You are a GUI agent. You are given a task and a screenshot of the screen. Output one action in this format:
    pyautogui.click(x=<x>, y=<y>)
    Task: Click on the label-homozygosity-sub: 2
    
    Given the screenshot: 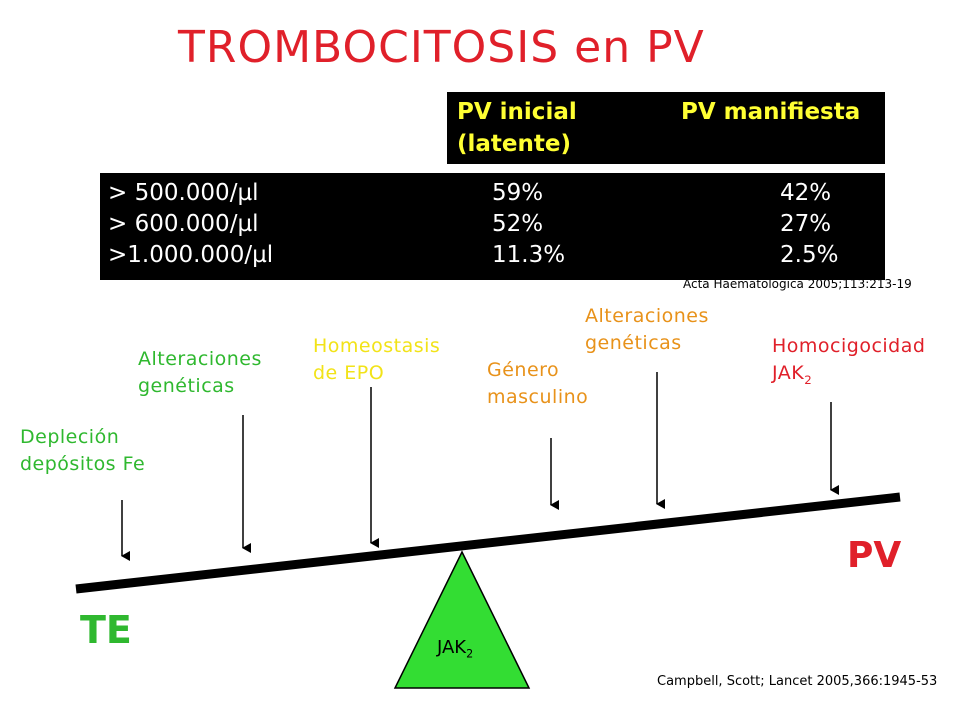 What is the action you would take?
    pyautogui.click(x=808, y=379)
    